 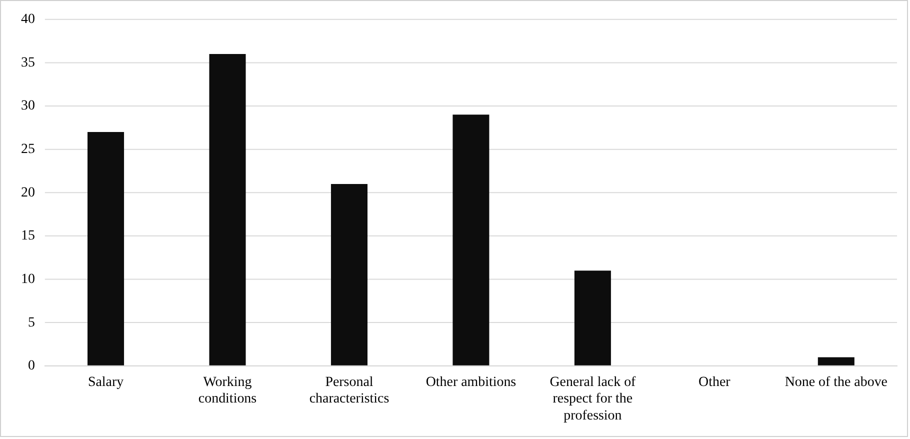 I want to click on x-tick-label: General lack of respect for the profession, so click(x=593, y=399).